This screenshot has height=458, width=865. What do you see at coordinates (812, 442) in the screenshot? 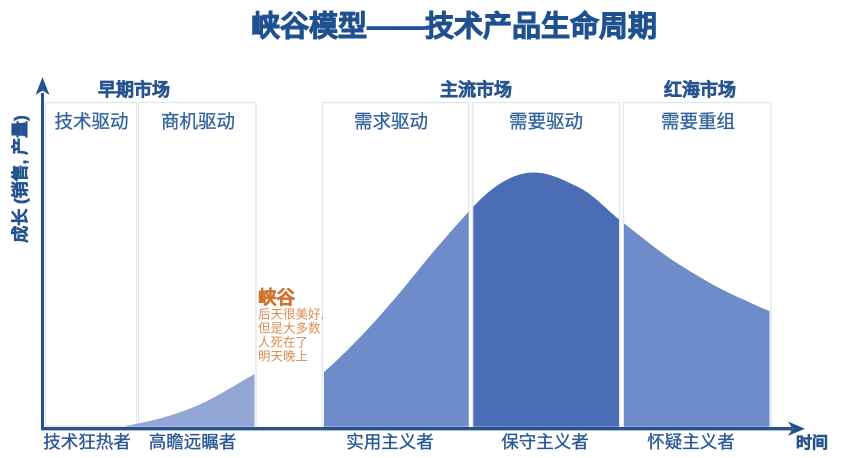
I see `svg-text: 时间` at bounding box center [812, 442].